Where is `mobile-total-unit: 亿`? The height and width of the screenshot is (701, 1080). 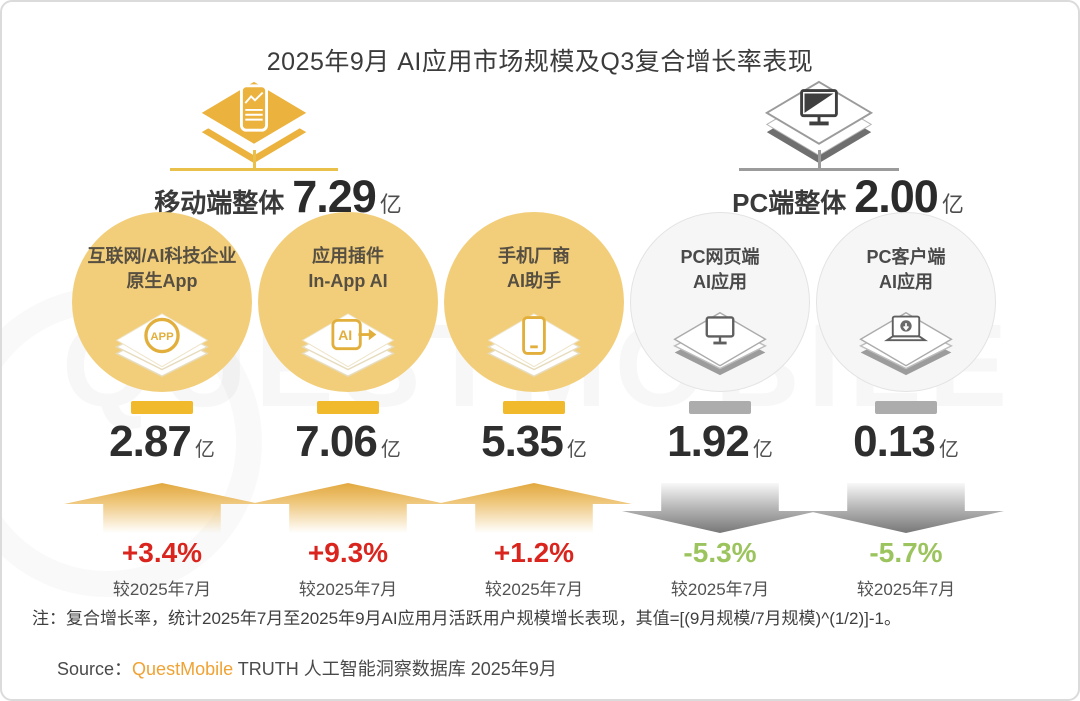 mobile-total-unit: 亿 is located at coordinates (390, 204).